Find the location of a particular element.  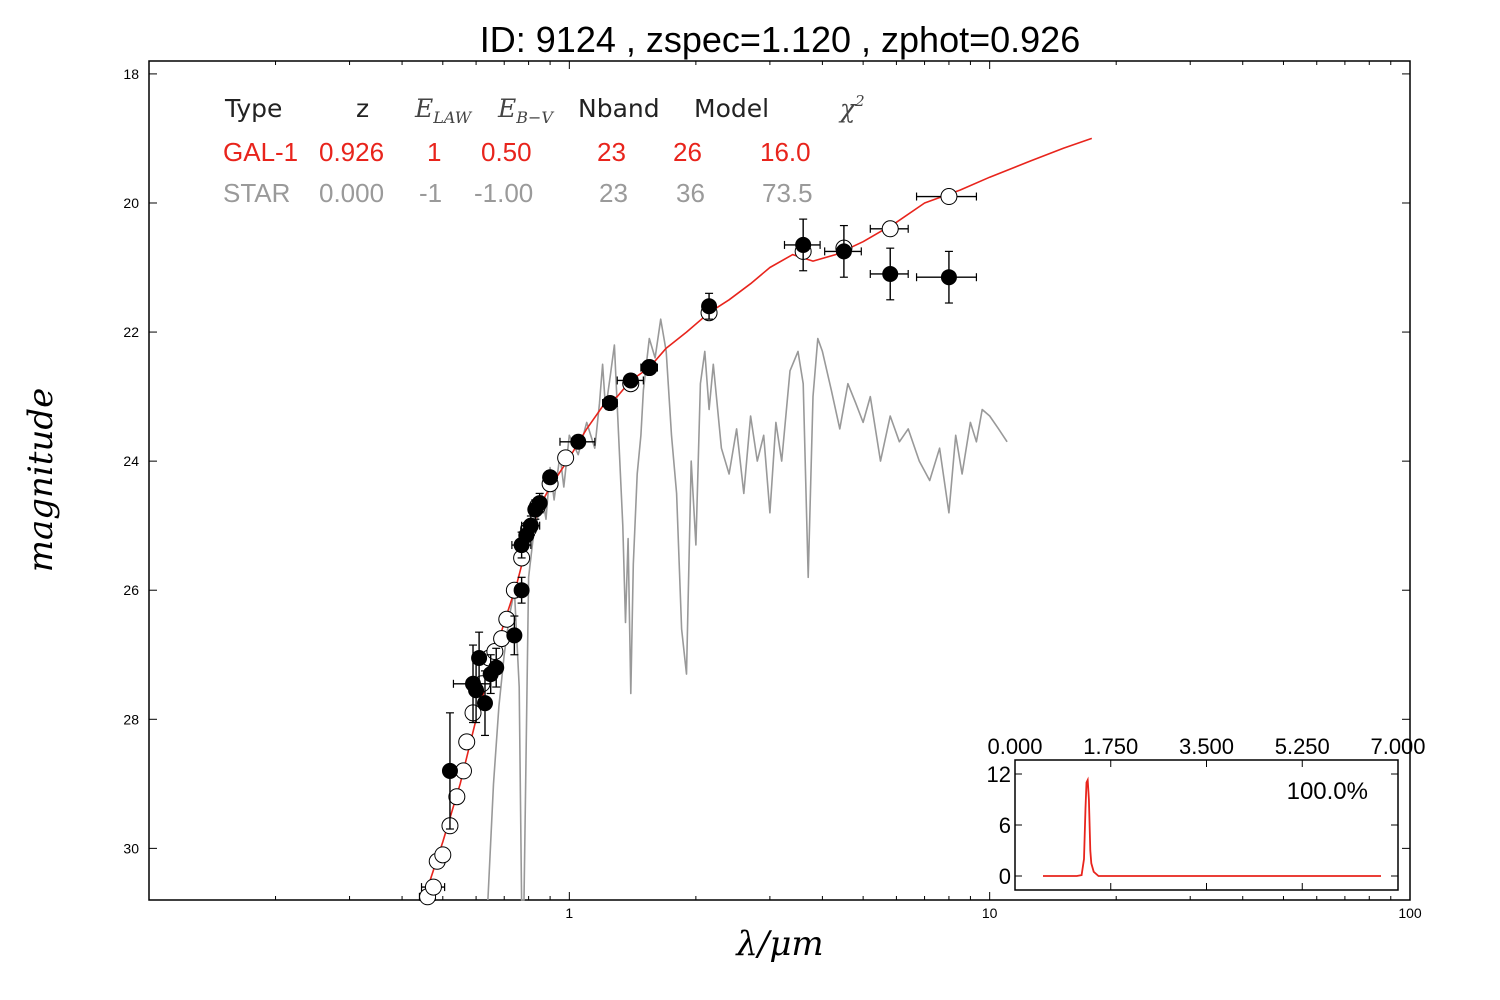

inset-y-tick-label: 12 is located at coordinates (999, 774).